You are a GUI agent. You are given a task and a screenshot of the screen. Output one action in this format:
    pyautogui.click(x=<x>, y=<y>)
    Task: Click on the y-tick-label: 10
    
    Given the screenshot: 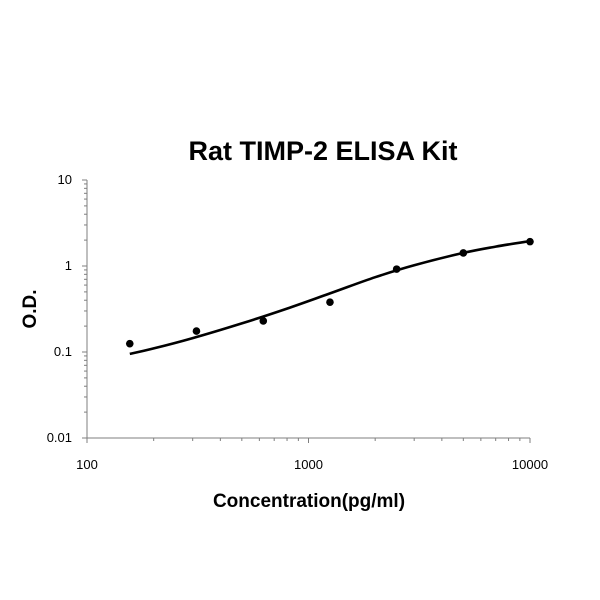 What is the action you would take?
    pyautogui.click(x=65, y=179)
    